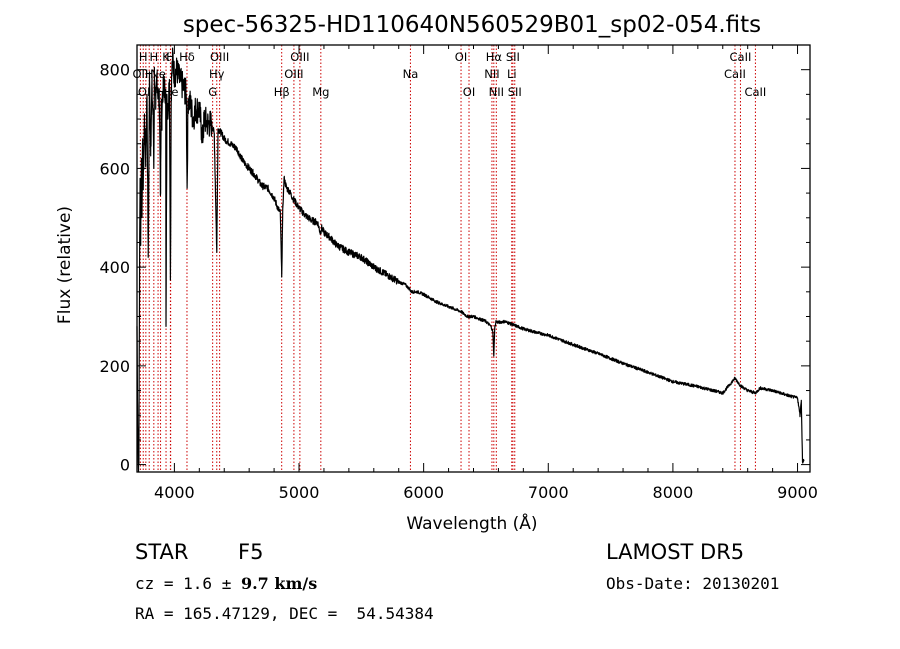  What do you see at coordinates (188, 583) in the screenshot?
I see `redshift-prefix: cz = 1.6 ±` at bounding box center [188, 583].